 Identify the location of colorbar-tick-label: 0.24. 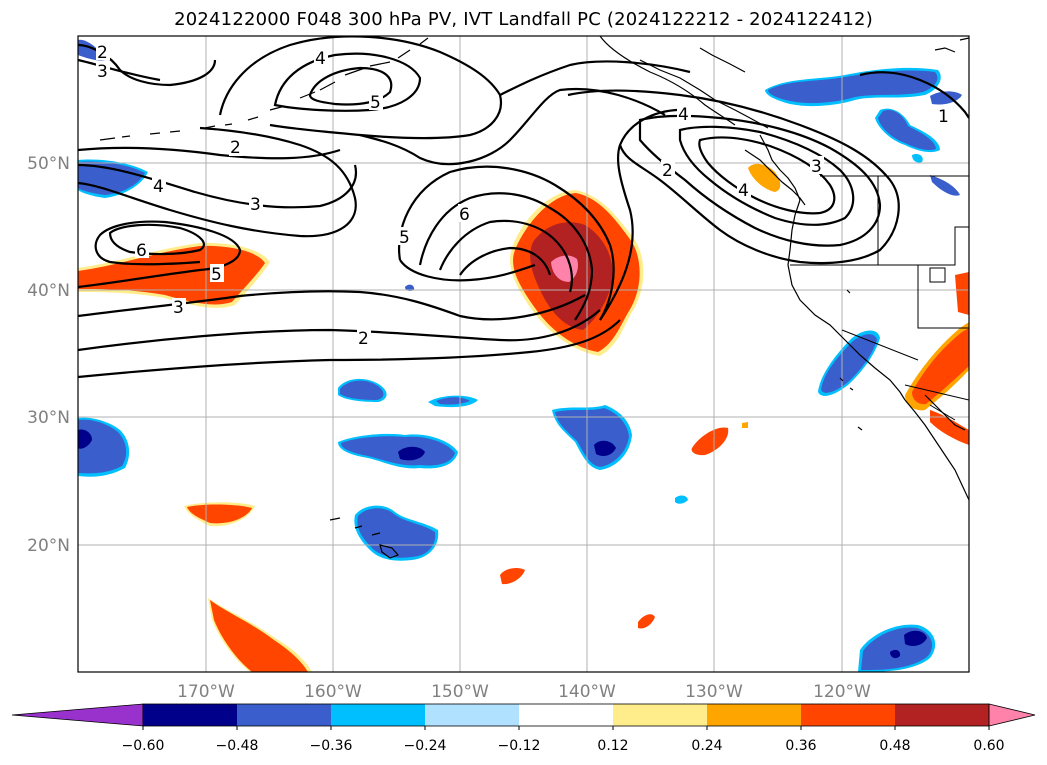
(706, 746).